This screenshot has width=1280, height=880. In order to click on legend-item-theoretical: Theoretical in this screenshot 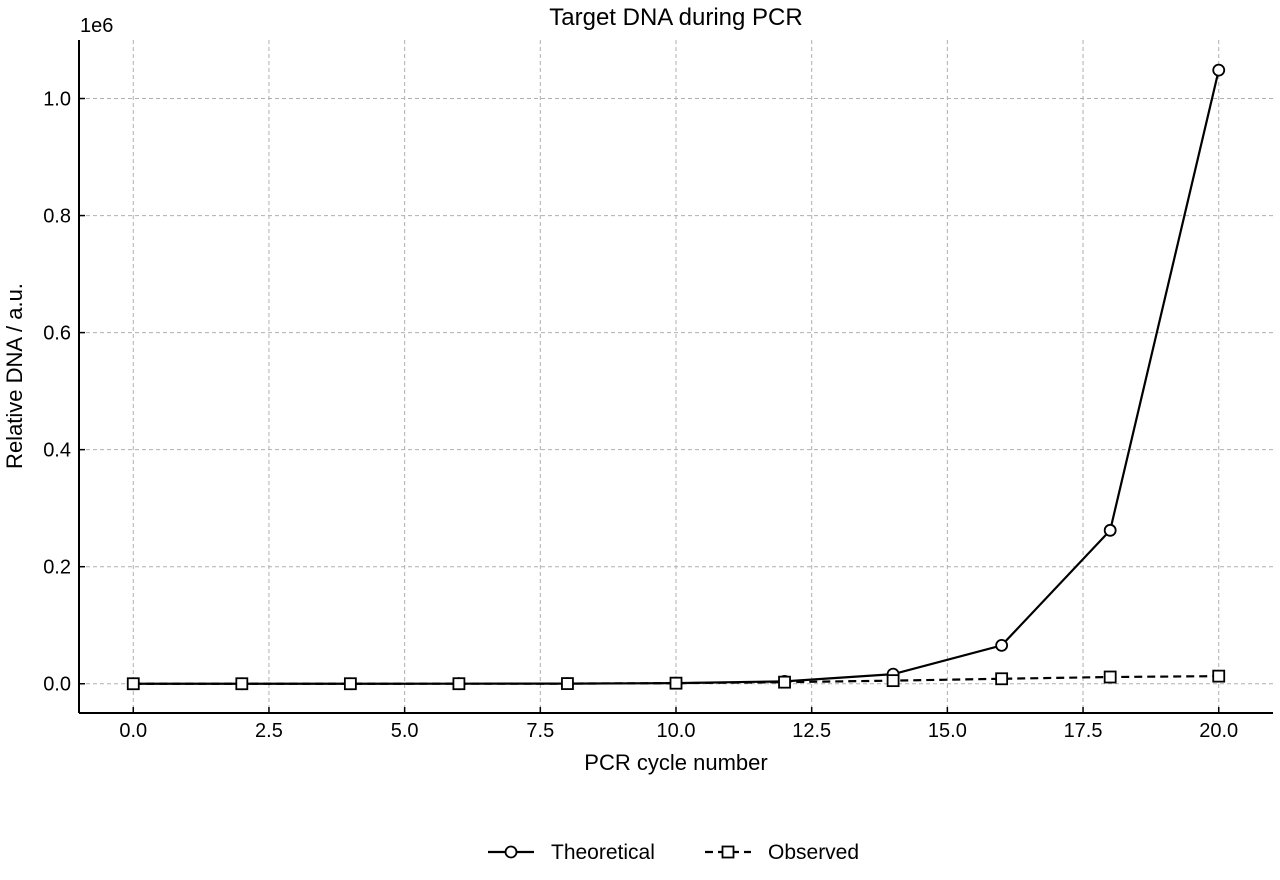, I will do `click(571, 852)`.